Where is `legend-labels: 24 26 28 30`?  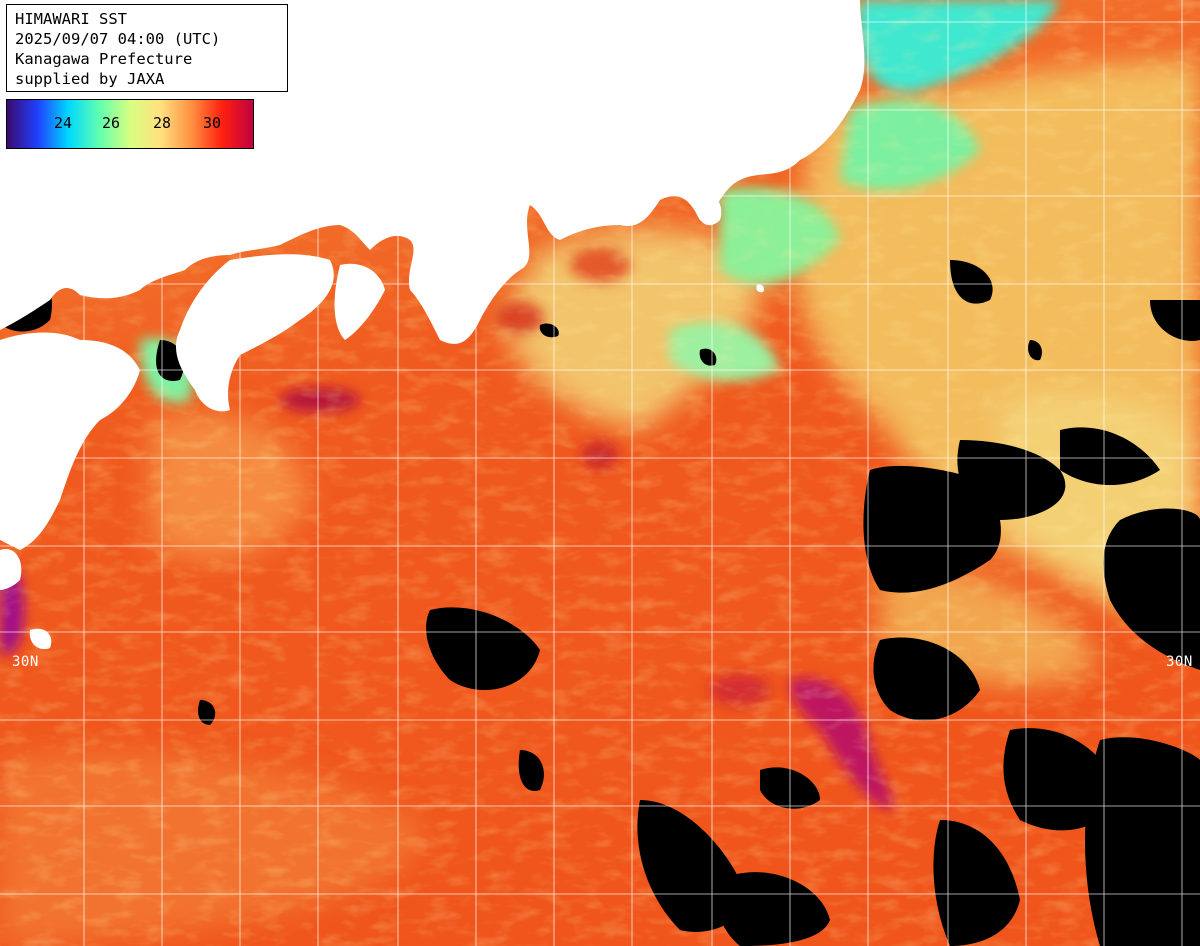
legend-labels: 24 26 28 30 is located at coordinates (130, 125).